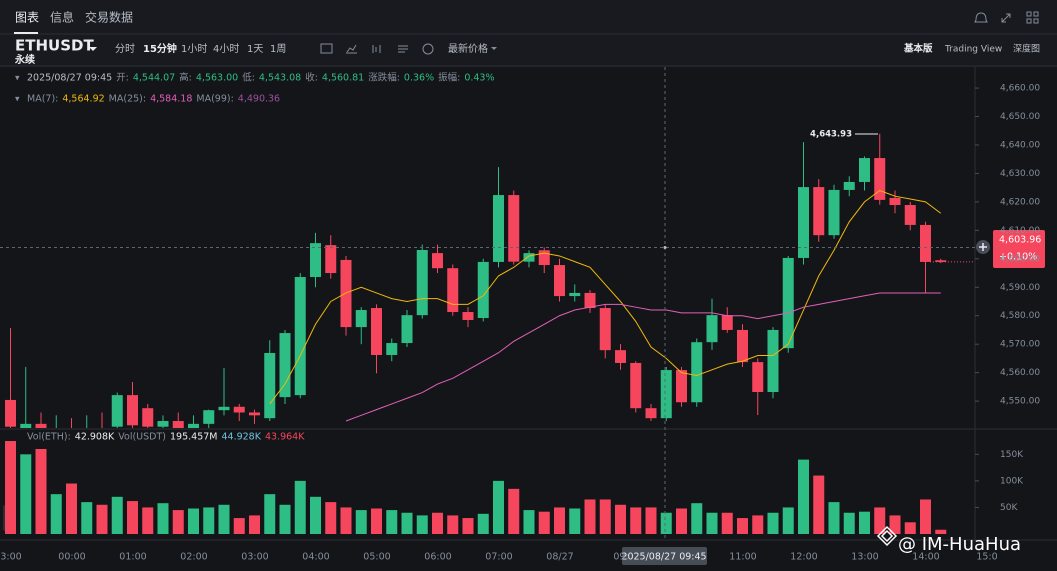  What do you see at coordinates (315, 557) in the screenshot?
I see `x-tick-label: 04:00` at bounding box center [315, 557].